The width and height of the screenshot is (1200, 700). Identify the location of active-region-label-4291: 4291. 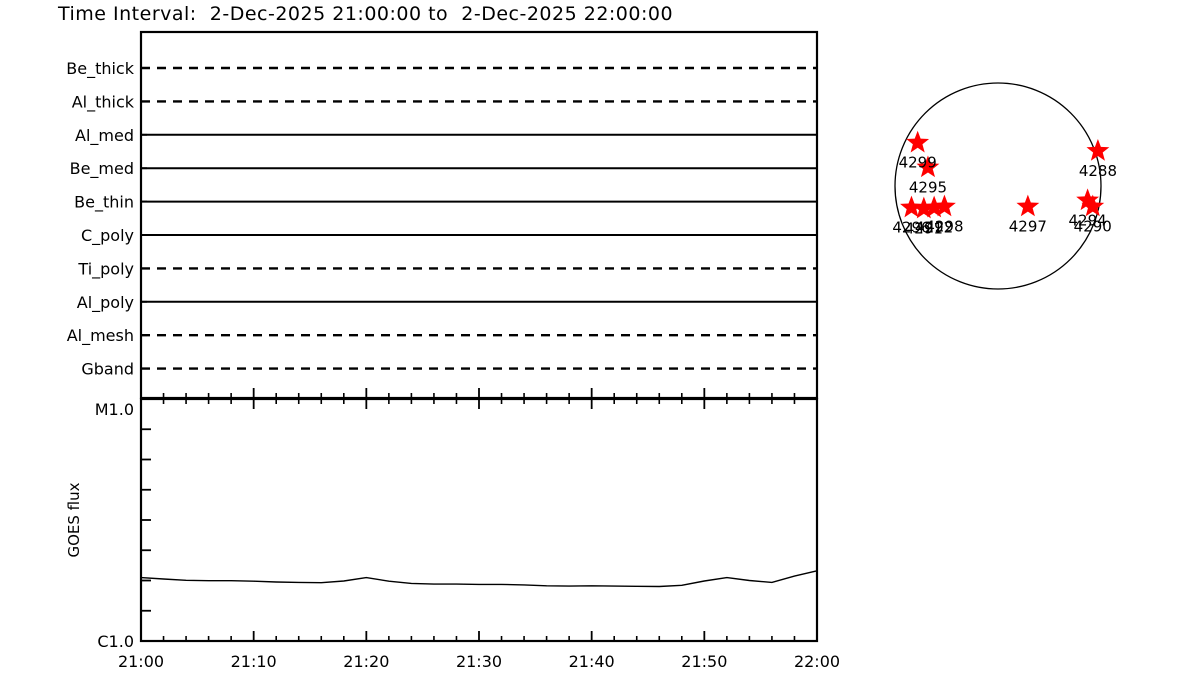
(924, 229).